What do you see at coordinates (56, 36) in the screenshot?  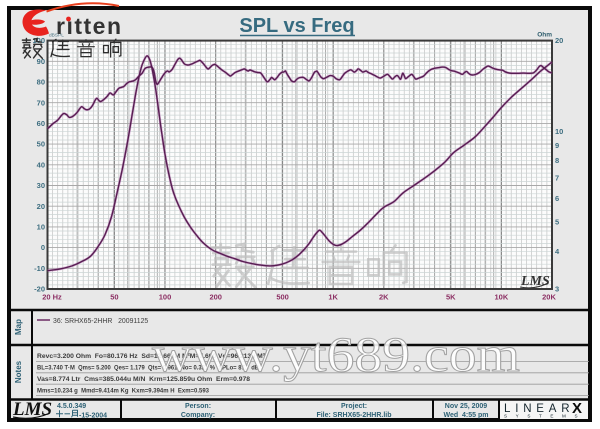 I see `svg-text: dBSPL` at bounding box center [56, 36].